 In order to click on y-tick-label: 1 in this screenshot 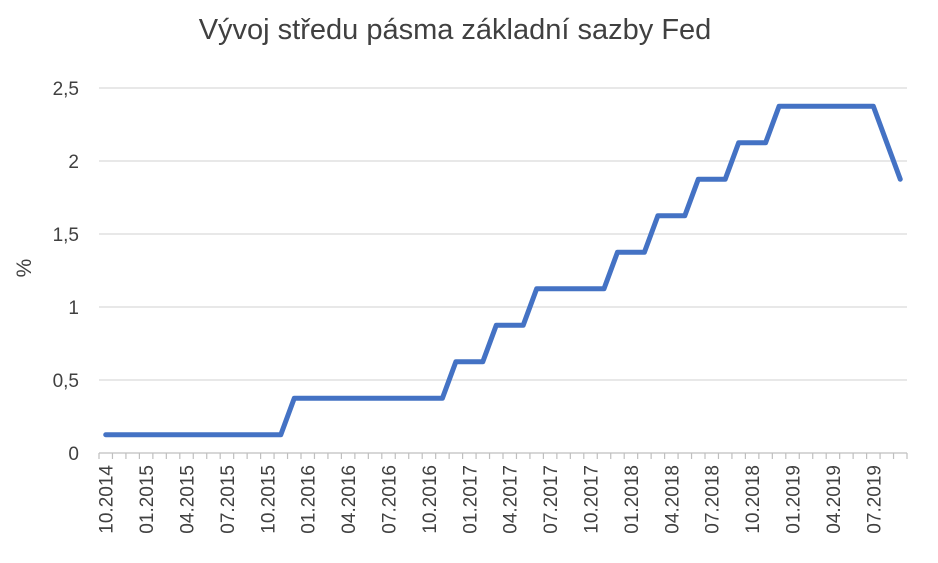, I will do `click(73, 308)`.